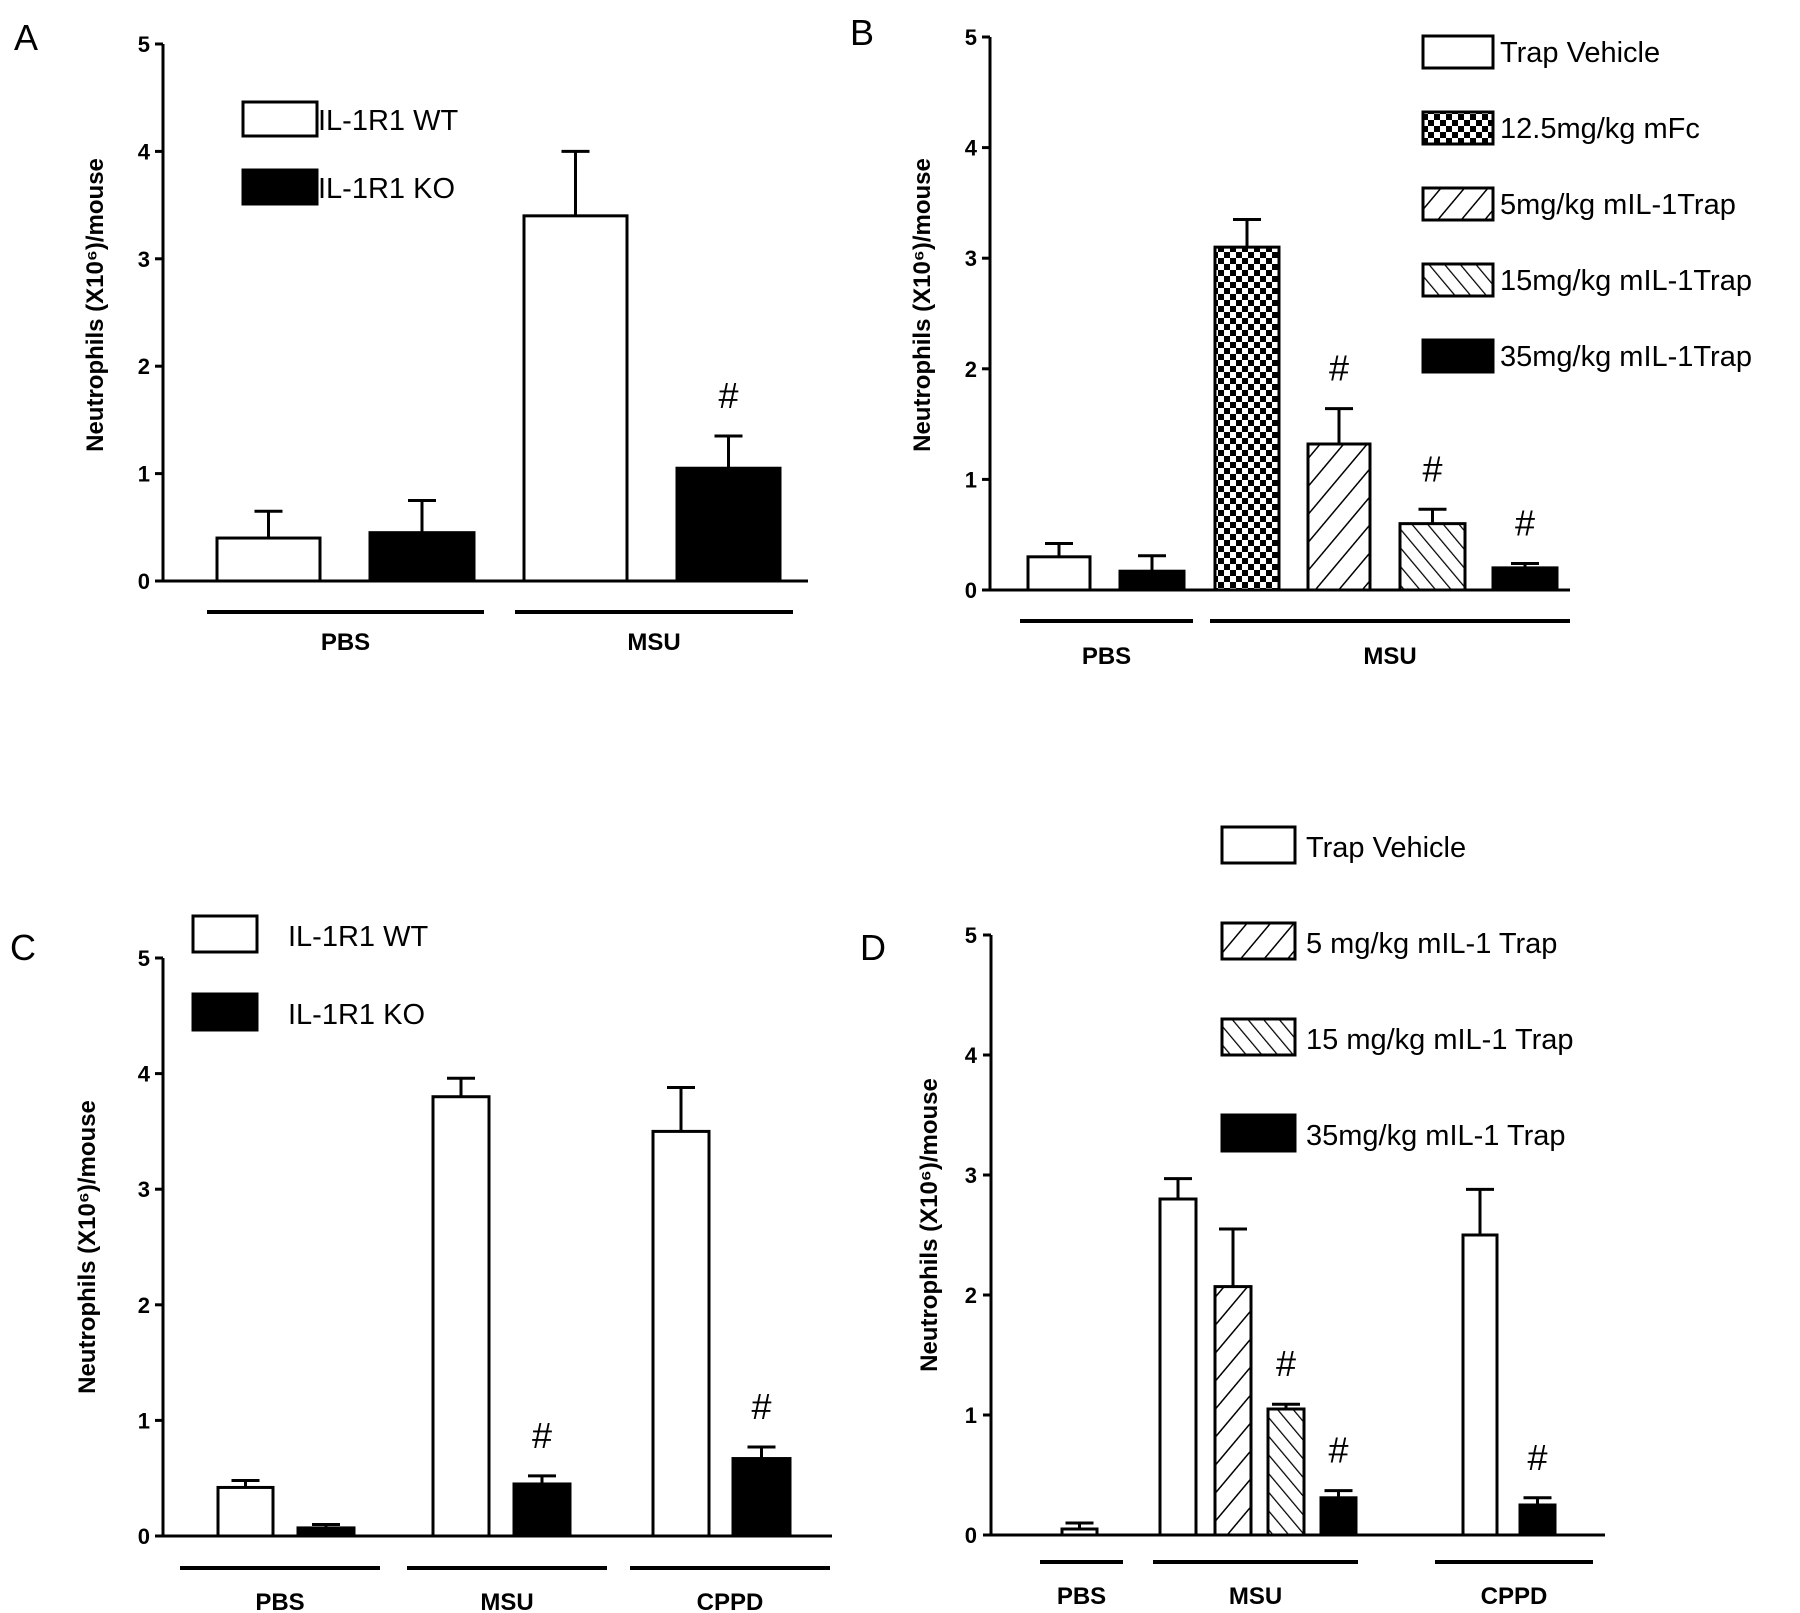 This screenshot has height=1613, width=1800. I want to click on legend-label: 5mg/kg mIL-1Trap, so click(1618, 205).